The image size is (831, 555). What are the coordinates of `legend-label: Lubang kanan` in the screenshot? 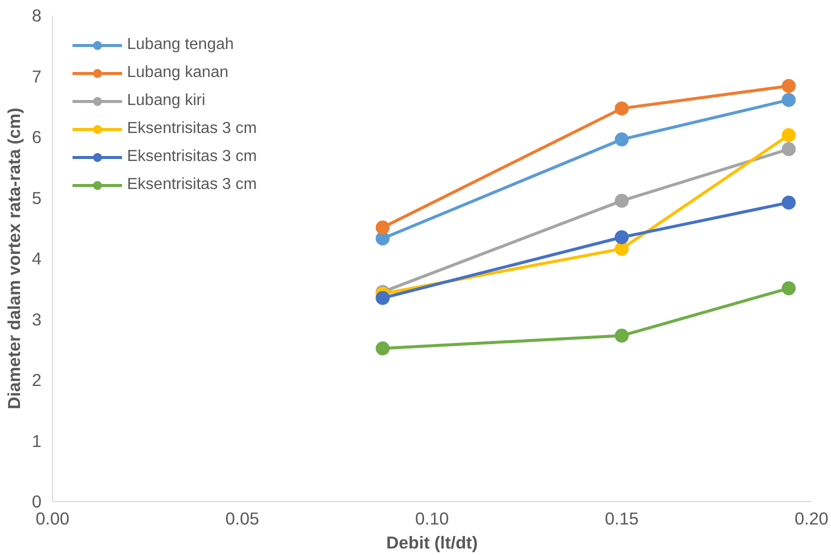 It's located at (177, 73).